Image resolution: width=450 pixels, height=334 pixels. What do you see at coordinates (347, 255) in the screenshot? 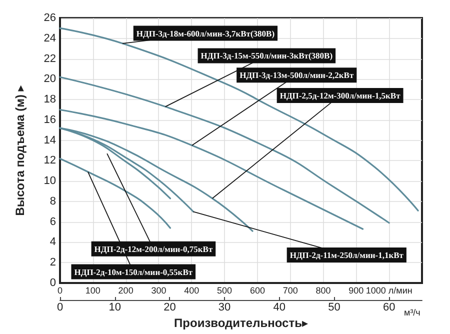
I see `text: НДП-2д-11м-250л/мин-1,1кВт` at bounding box center [347, 255].